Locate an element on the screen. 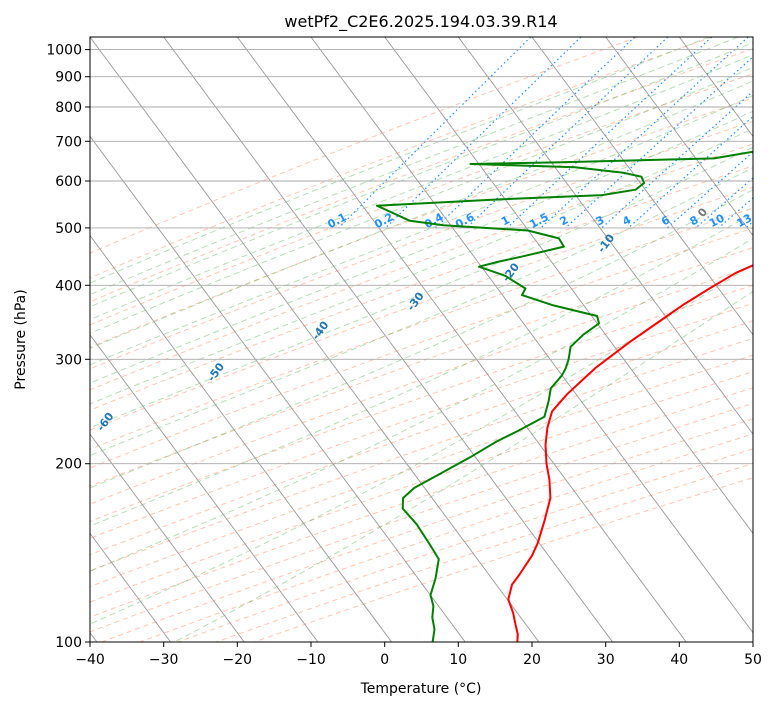  y-tick-label: 1000 is located at coordinates (64, 51).